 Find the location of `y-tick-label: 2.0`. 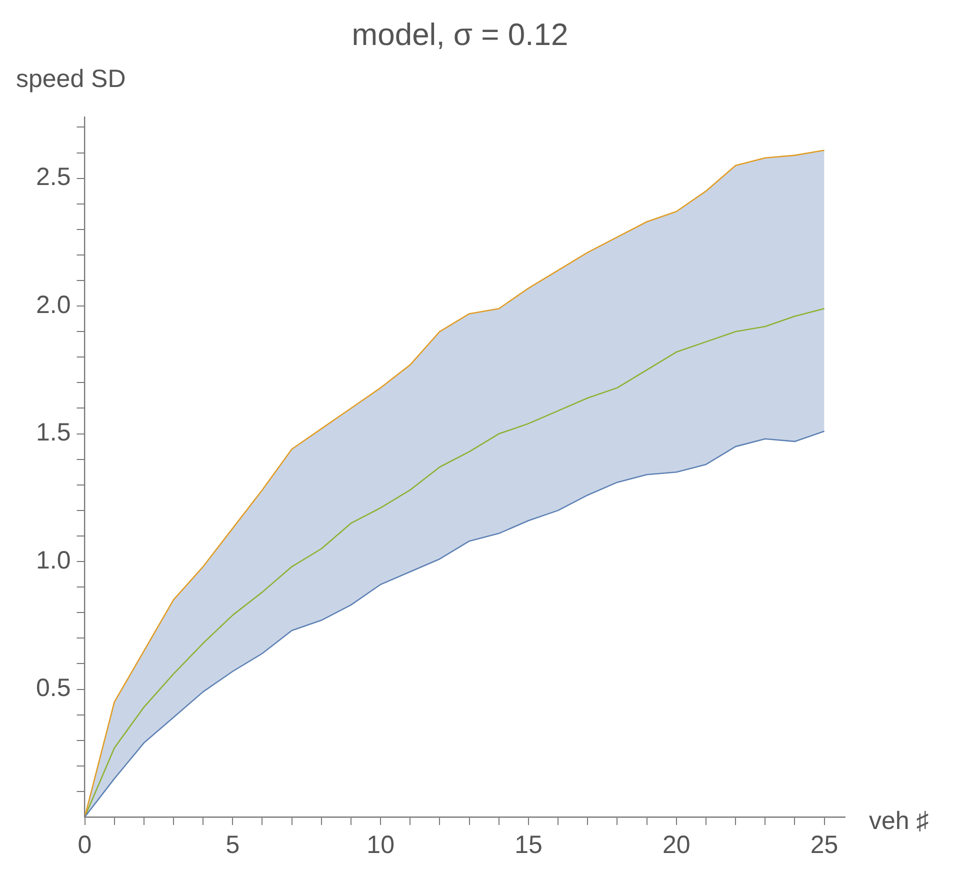

y-tick-label: 2.0 is located at coordinates (53, 304).